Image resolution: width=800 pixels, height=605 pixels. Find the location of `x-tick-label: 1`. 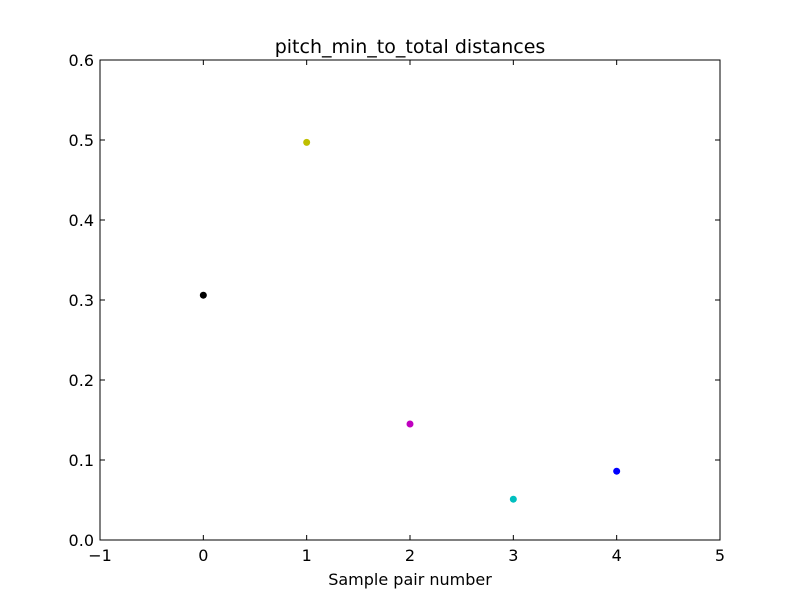

x-tick-label: 1 is located at coordinates (307, 555).